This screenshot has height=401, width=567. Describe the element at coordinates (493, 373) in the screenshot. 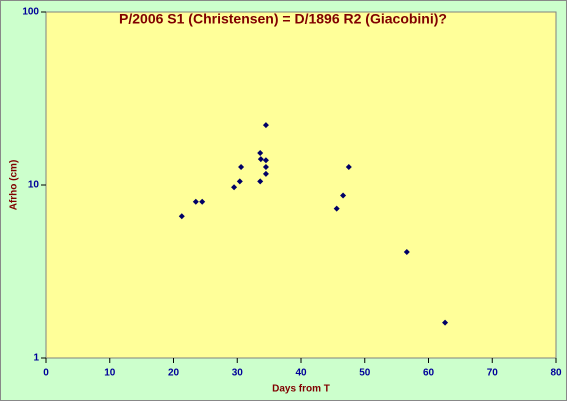

I see `x-tick-label: 70` at that location.